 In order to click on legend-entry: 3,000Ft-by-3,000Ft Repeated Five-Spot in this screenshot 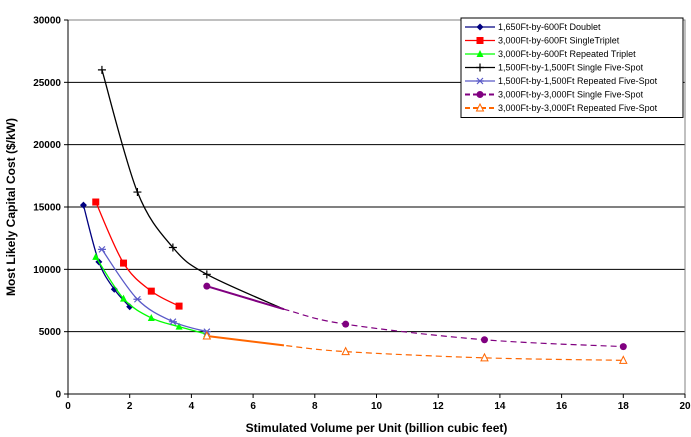, I will do `click(561, 107)`.